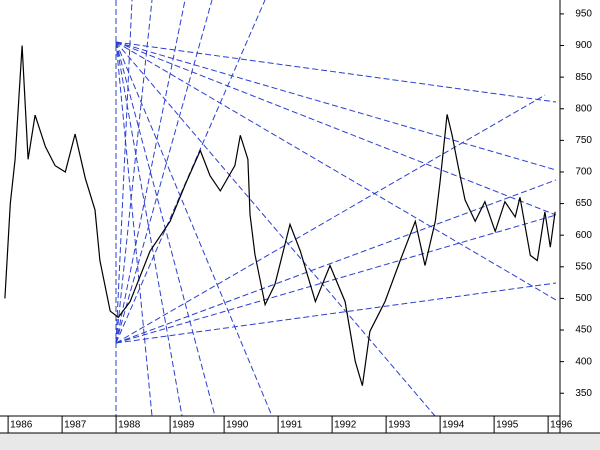 The width and height of the screenshot is (600, 450). What do you see at coordinates (237, 425) in the screenshot?
I see `x-tick-label: 1990` at bounding box center [237, 425].